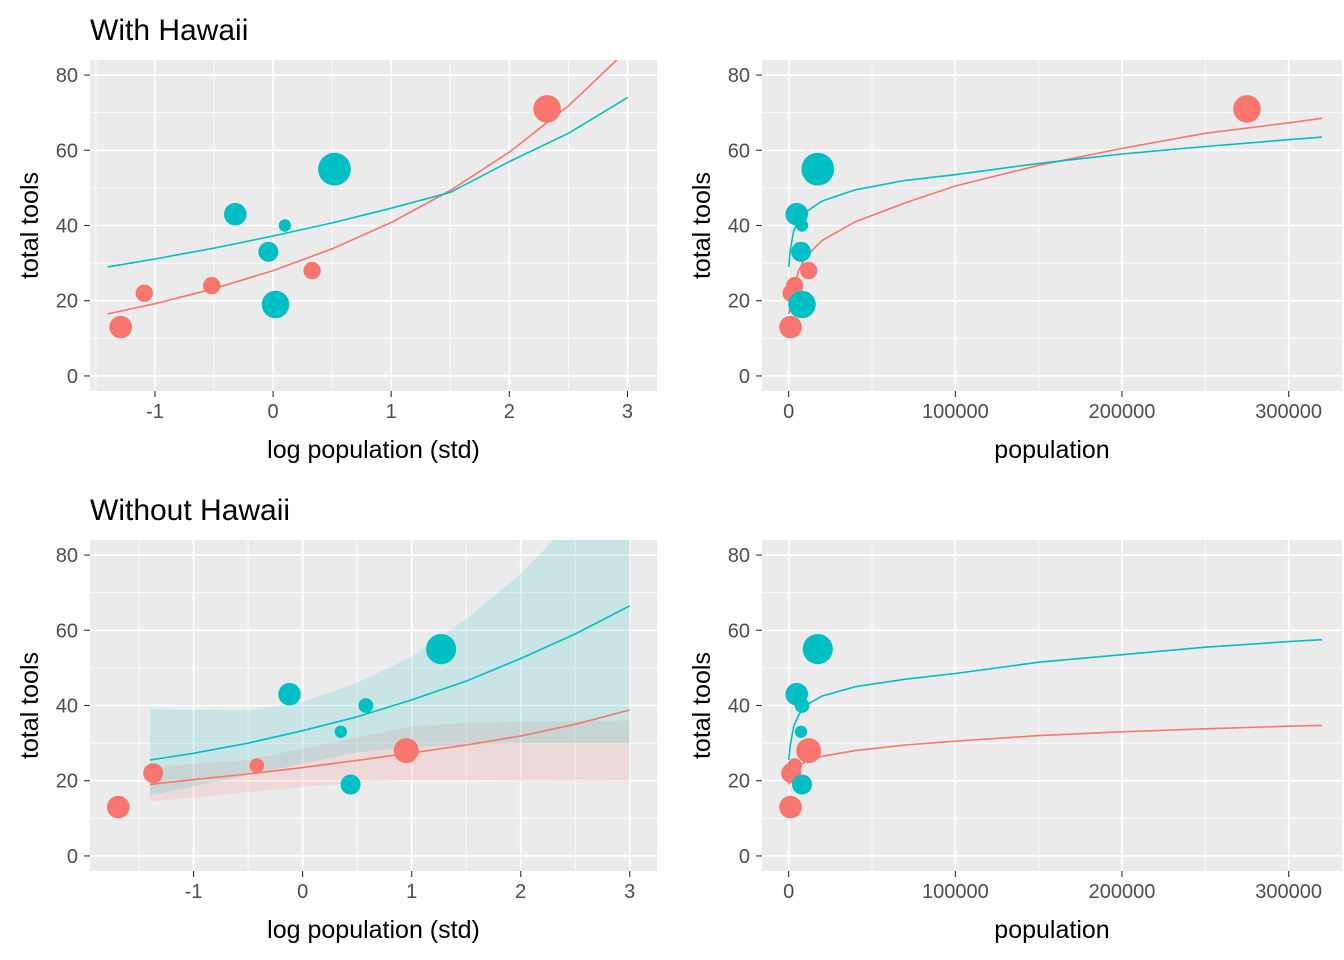 The image size is (1344, 960). I want to click on panel-title: With Hawaii, so click(169, 30).